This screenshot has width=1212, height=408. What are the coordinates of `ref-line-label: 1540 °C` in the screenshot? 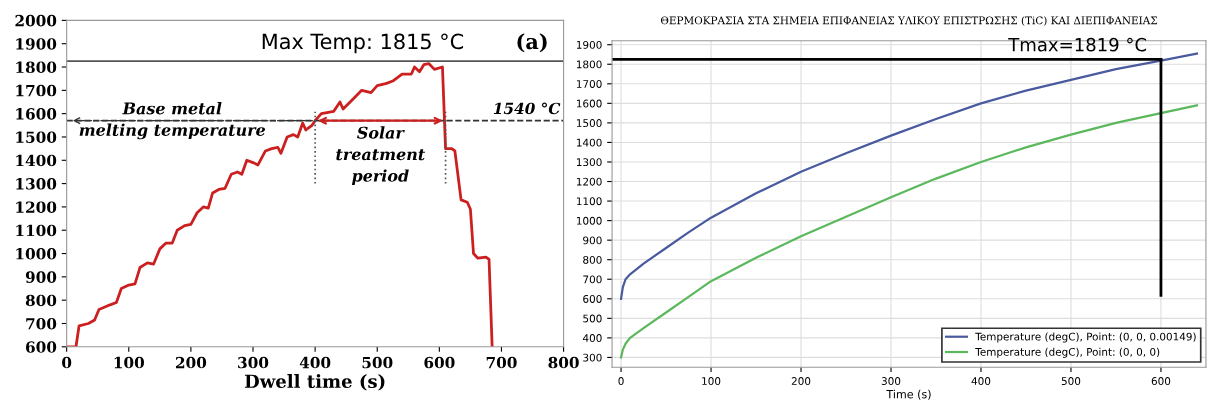 It's located at (527, 108).